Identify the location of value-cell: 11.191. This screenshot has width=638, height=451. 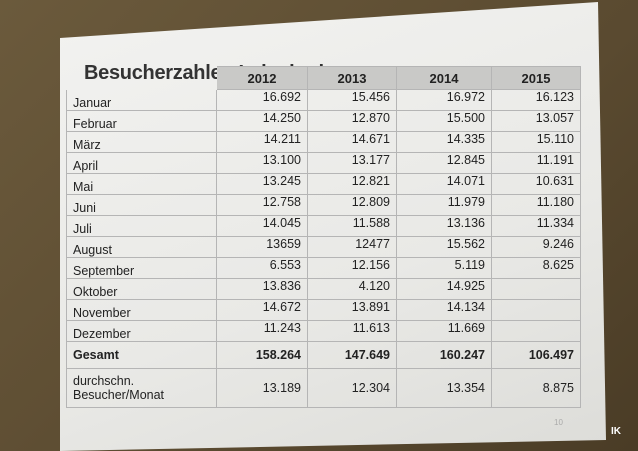
(536, 163).